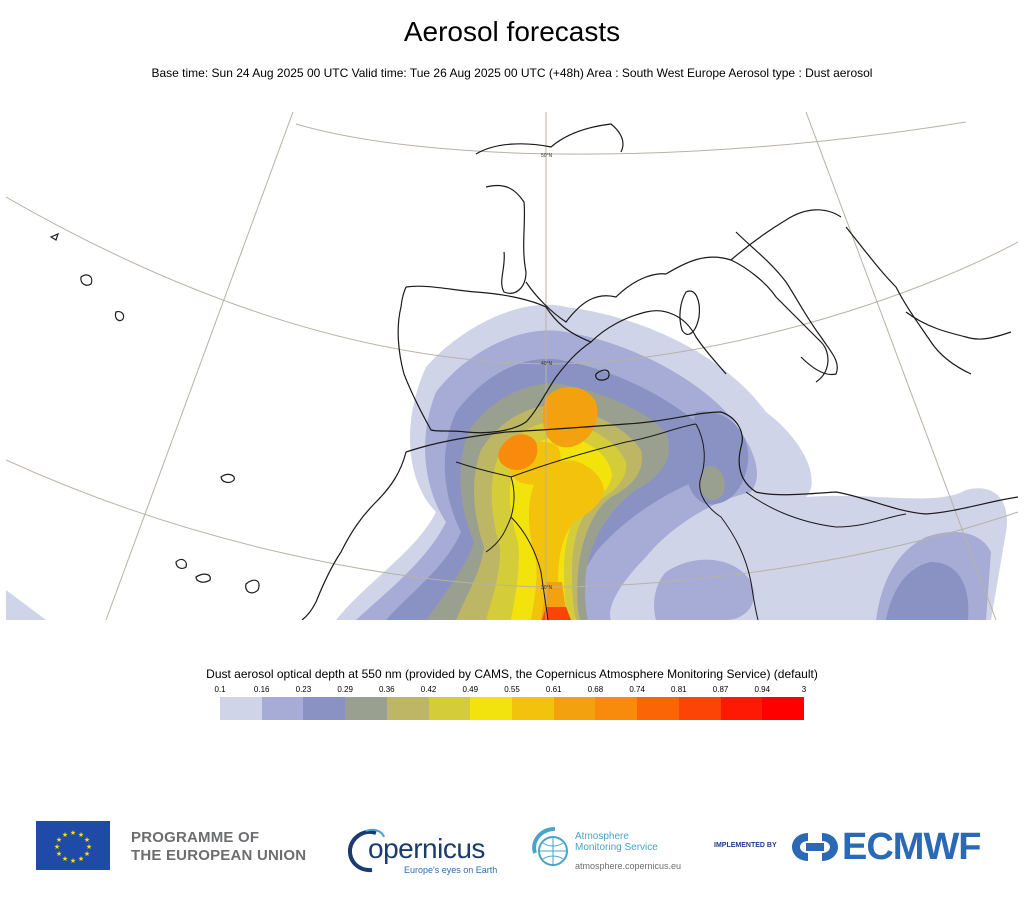  Describe the element at coordinates (912, 847) in the screenshot. I see `ecmwf-word: ECMWF` at that location.